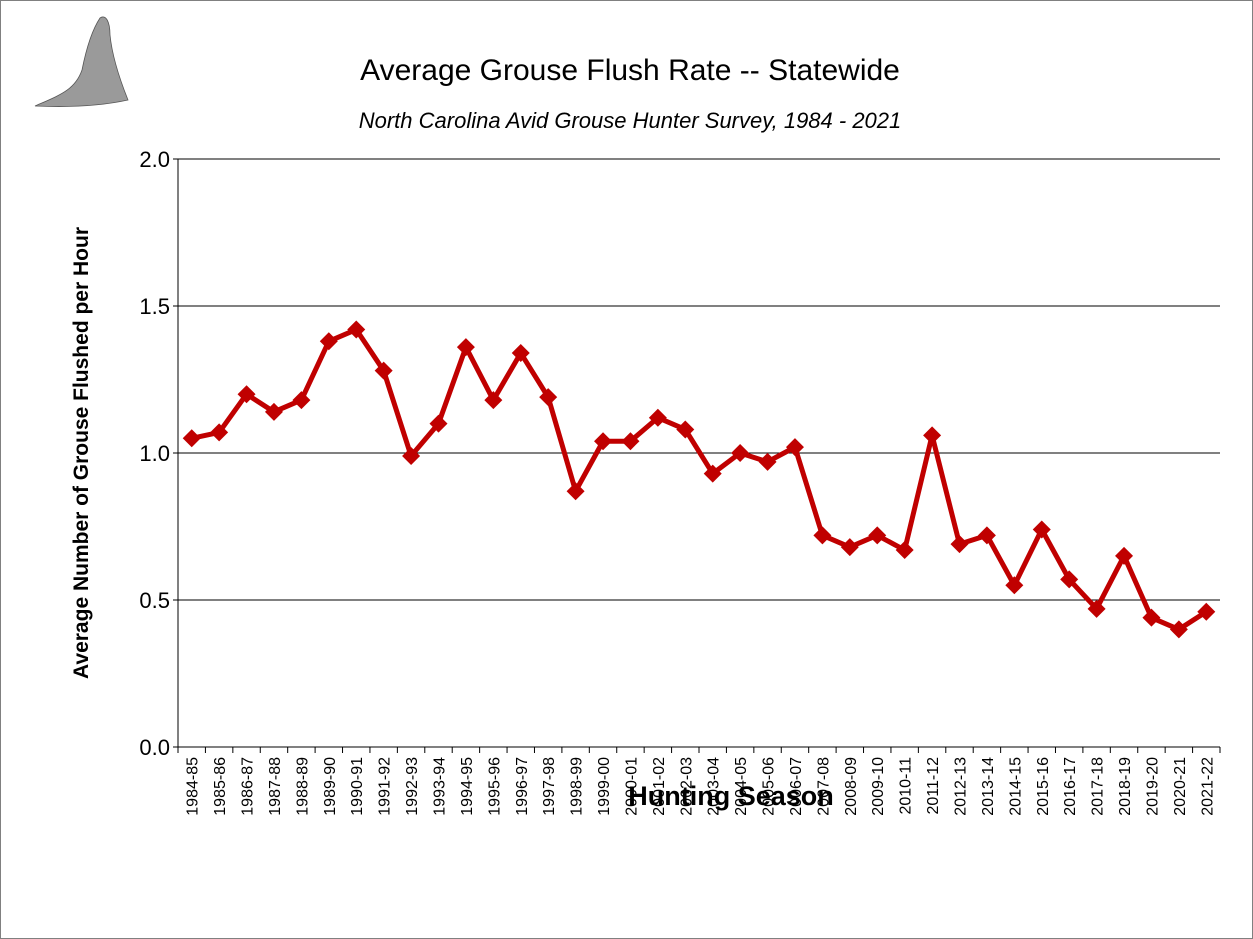 The image size is (1253, 939). Describe the element at coordinates (988, 786) in the screenshot. I see `x-tick-label: 2013-14` at that location.